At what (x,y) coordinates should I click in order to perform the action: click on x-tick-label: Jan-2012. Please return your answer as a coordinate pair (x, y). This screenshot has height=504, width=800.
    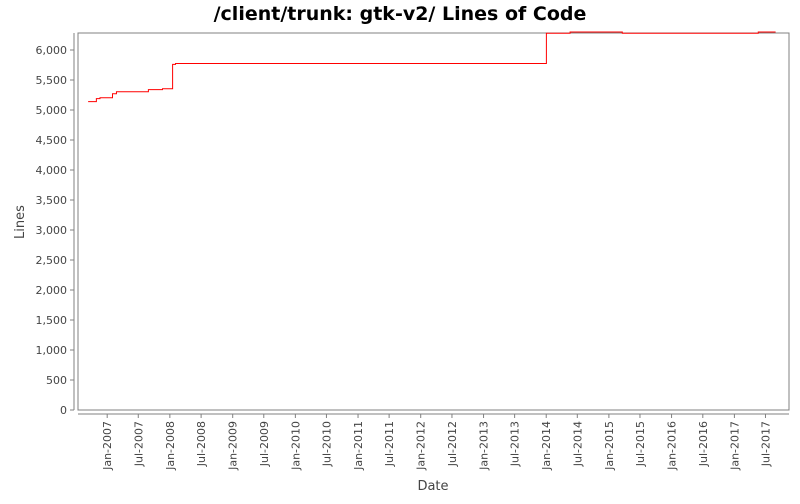
    Looking at the image, I should click on (421, 446).